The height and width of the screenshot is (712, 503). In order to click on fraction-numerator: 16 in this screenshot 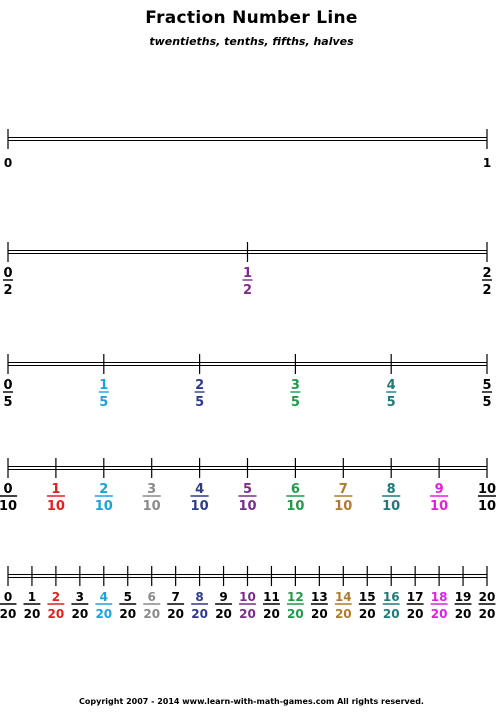, I will do `click(391, 597)`.